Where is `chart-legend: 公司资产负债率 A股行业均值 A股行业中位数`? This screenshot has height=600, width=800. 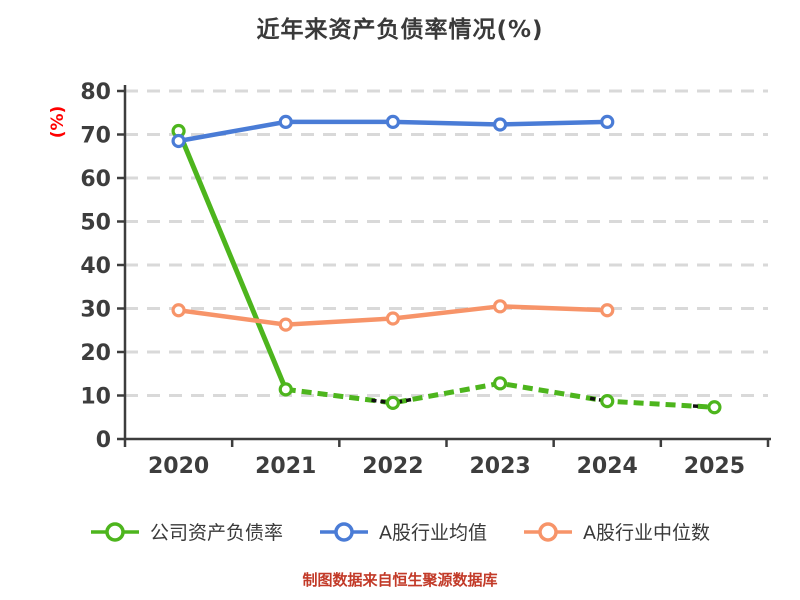 chart-legend: 公司资产负债率 A股行业均值 A股行业中位数 is located at coordinates (400, 531).